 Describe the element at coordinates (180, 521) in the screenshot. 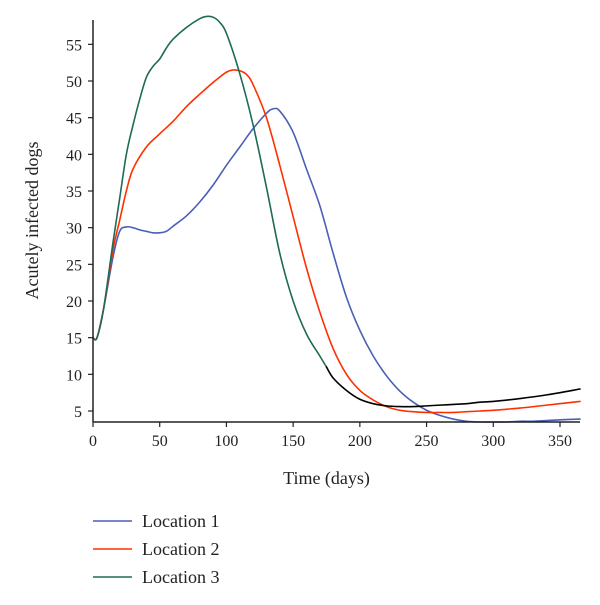

I see `legend-label: Location 1` at that location.